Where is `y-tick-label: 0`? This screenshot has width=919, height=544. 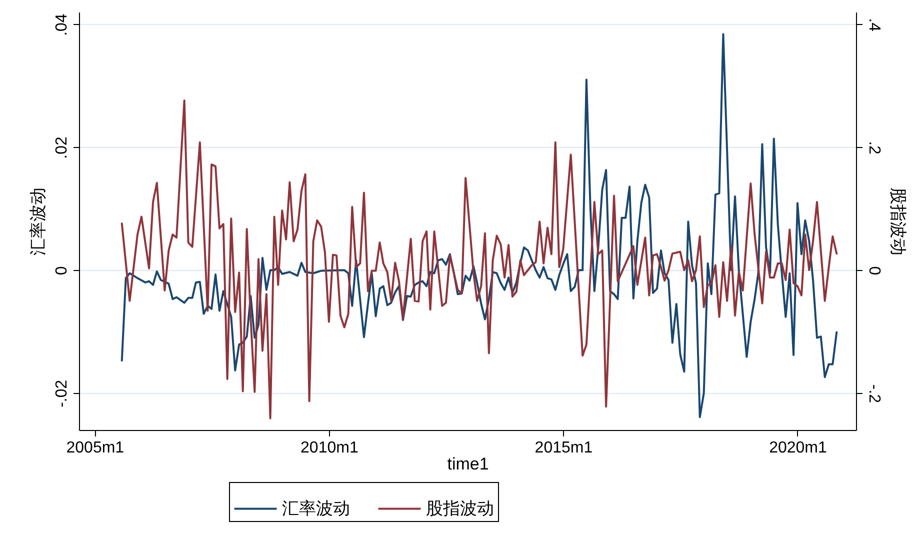
y-tick-label: 0 is located at coordinates (62, 271).